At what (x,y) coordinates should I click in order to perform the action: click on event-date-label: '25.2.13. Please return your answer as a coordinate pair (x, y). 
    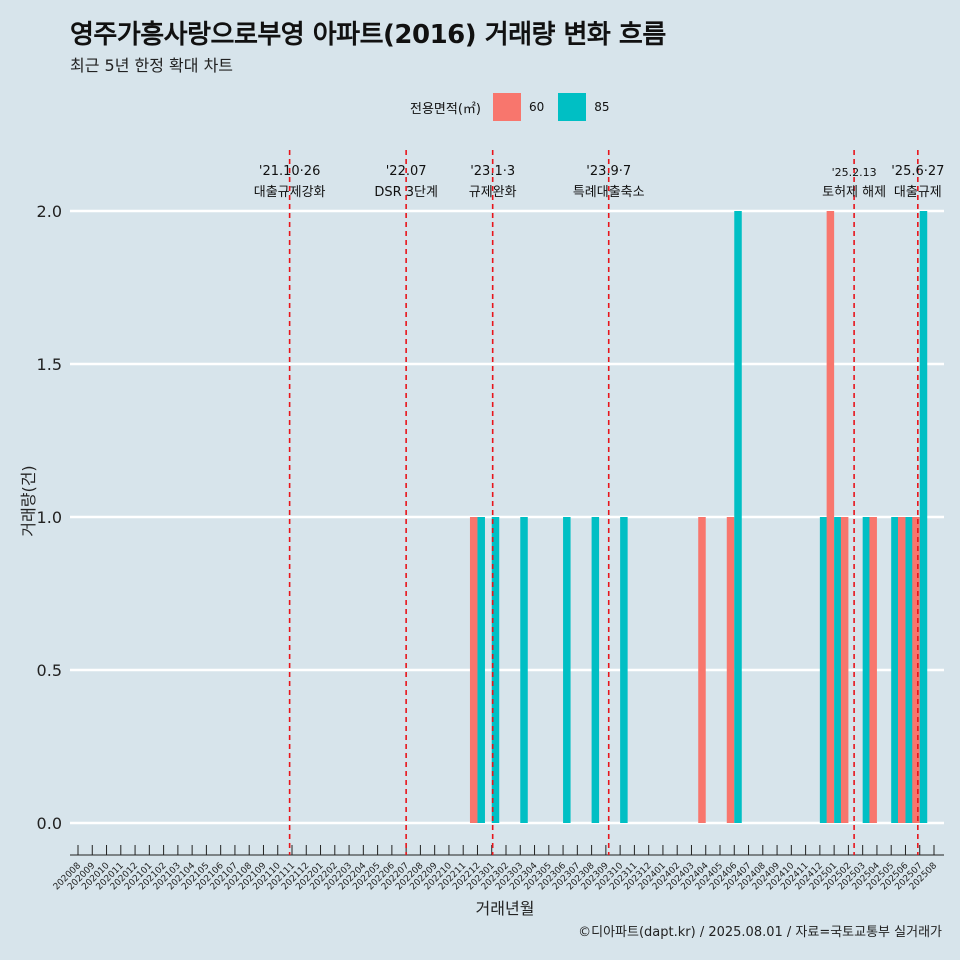
    Looking at the image, I should click on (854, 172).